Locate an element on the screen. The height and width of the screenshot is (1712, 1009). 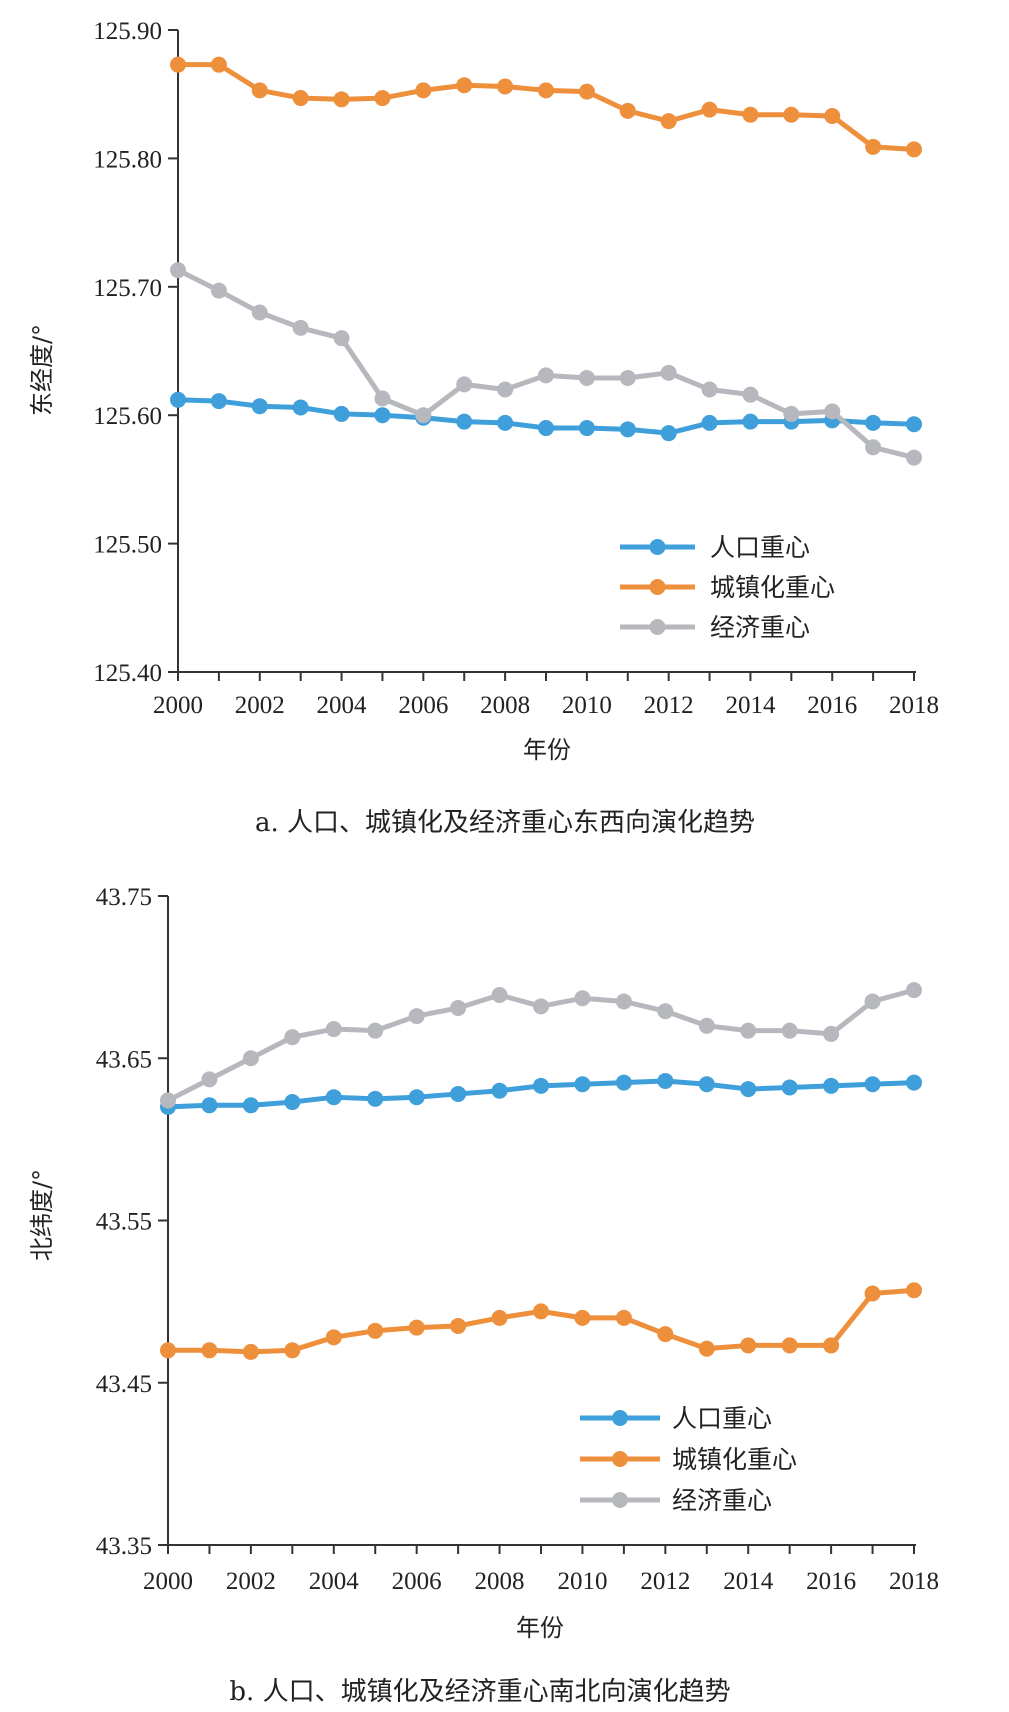
y-tick-label: 43.55 is located at coordinates (124, 1222).